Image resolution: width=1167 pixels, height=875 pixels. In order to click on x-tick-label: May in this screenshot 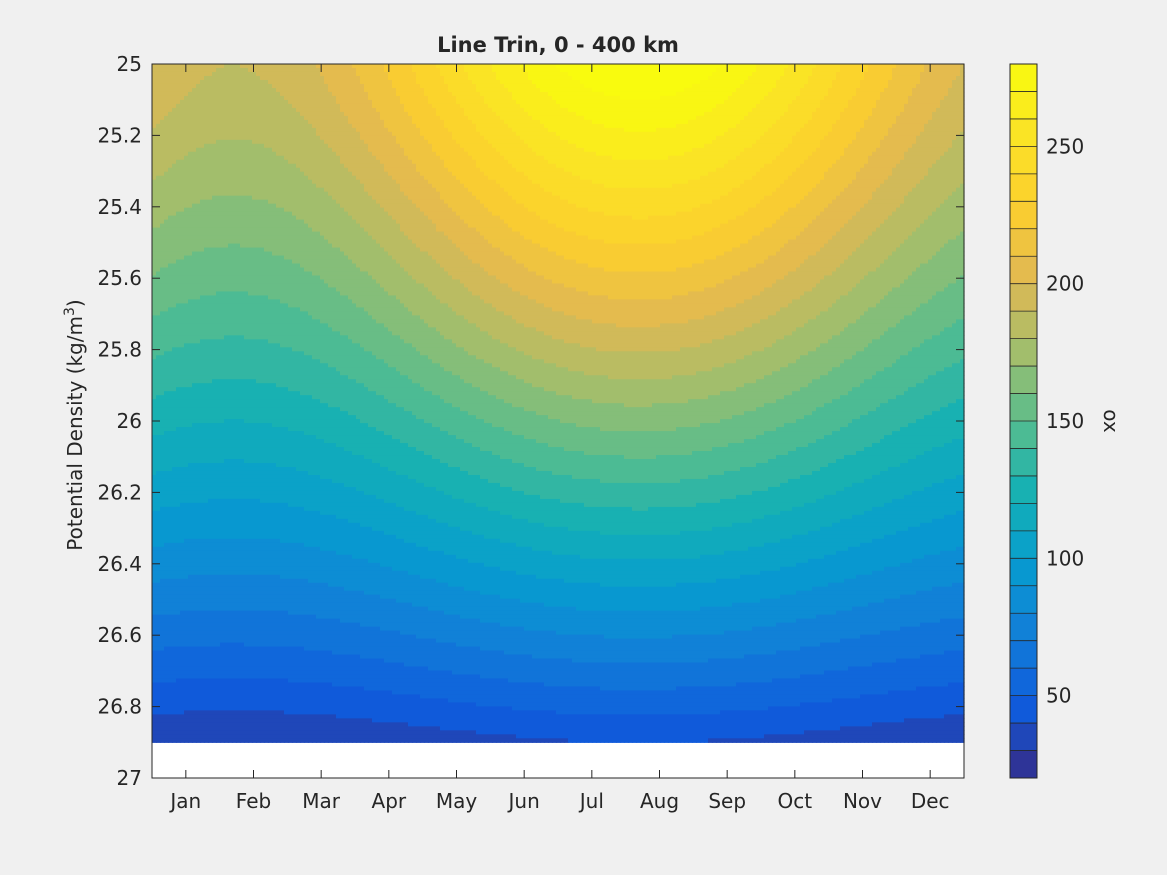, I will do `click(457, 801)`.